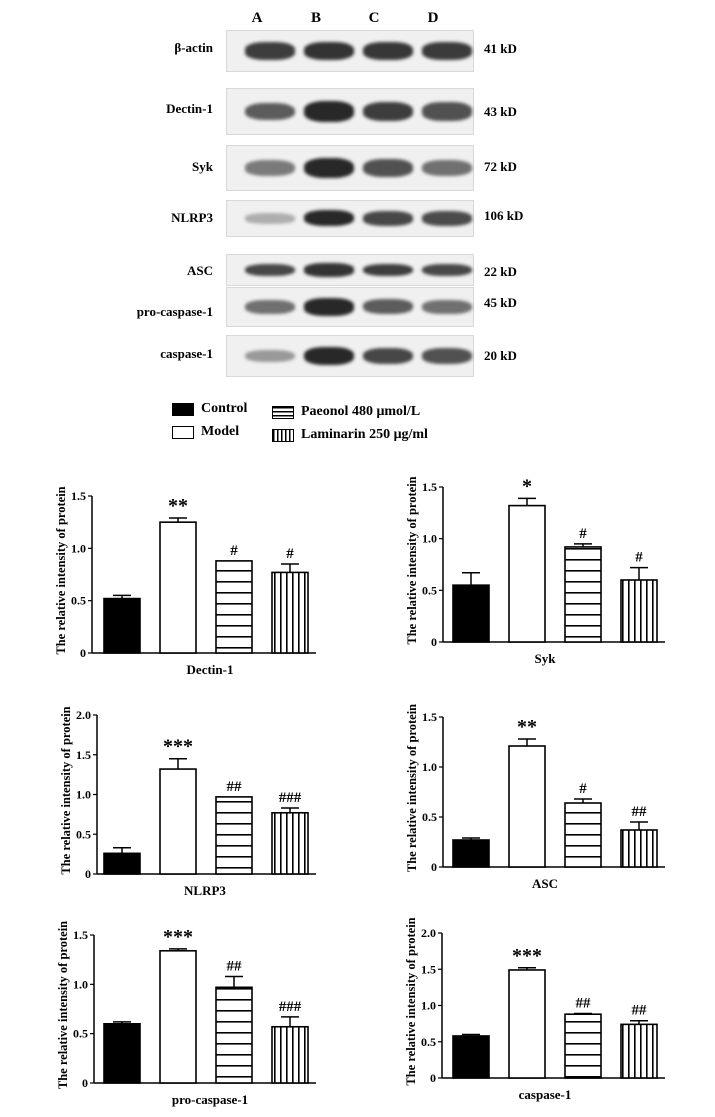  Describe the element at coordinates (202, 166) in the screenshot. I see `protein-label-syk: Syk` at that location.